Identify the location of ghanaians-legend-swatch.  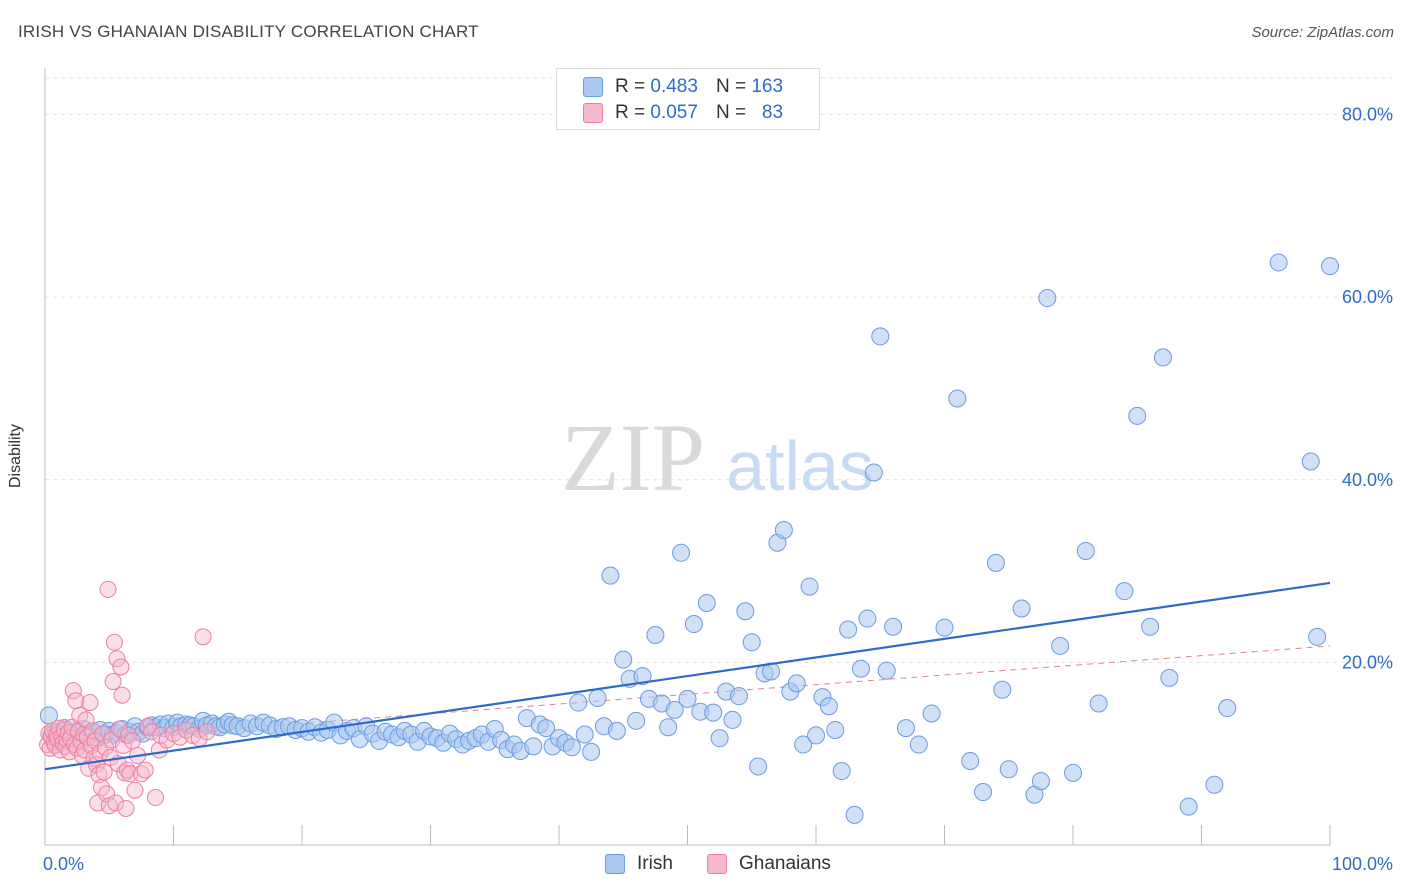
(717, 864).